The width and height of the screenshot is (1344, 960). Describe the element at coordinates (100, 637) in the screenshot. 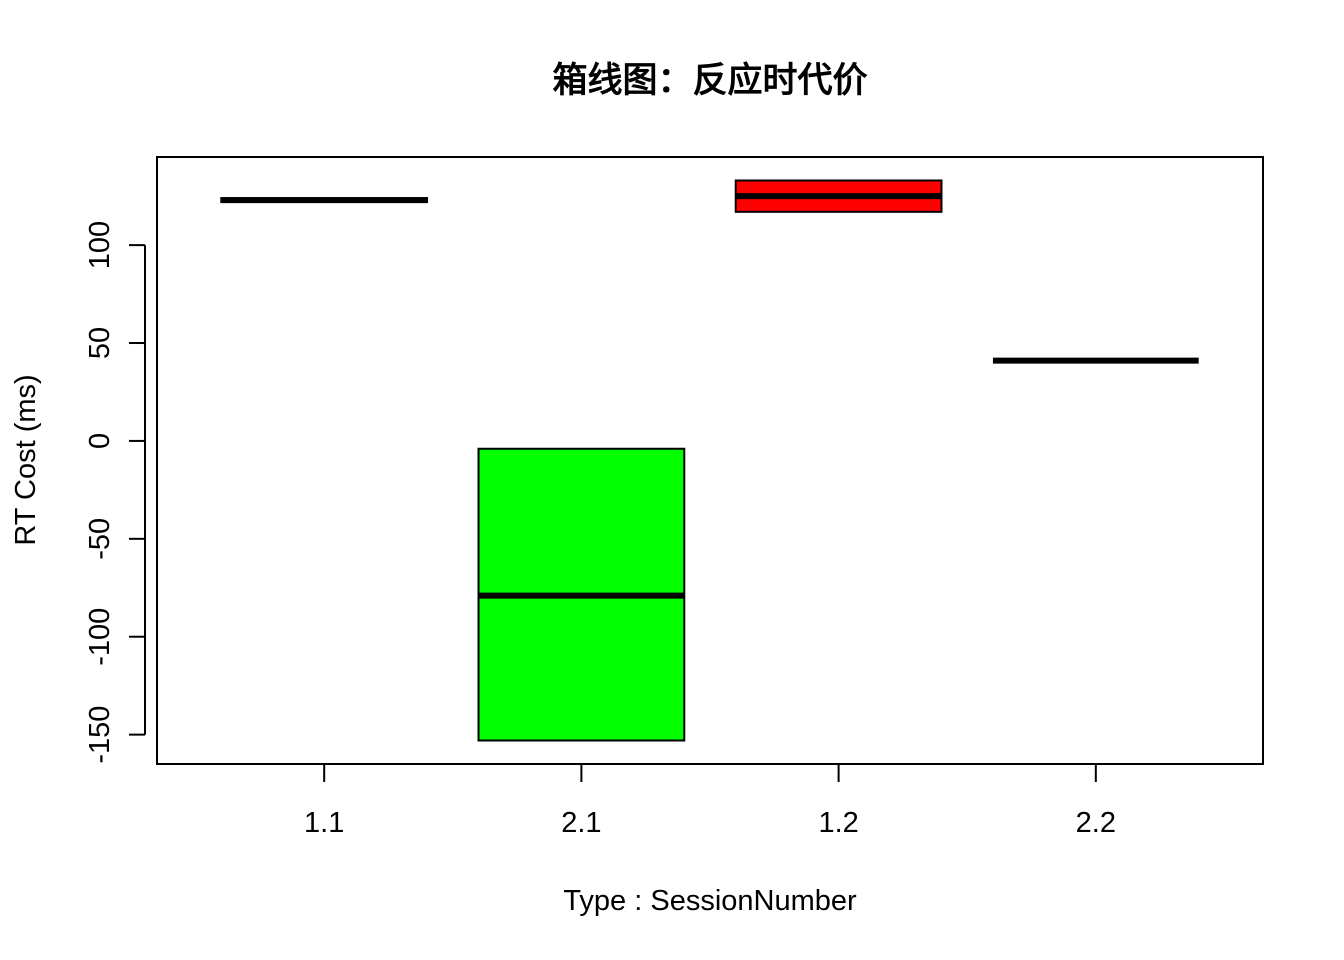

I see `y-tick-label: -100` at that location.